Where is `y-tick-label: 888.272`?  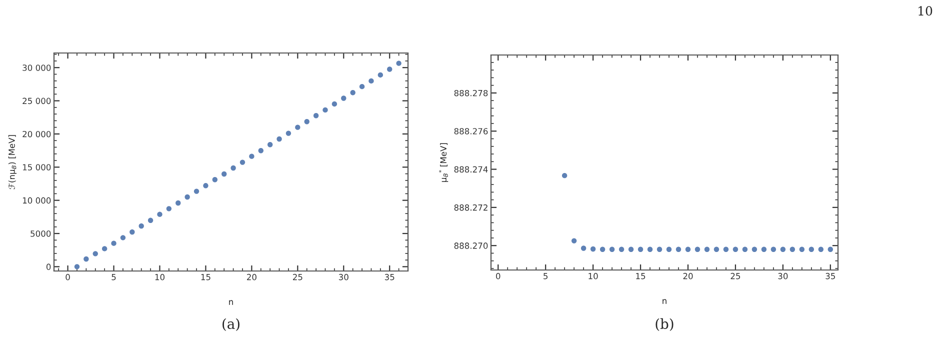 y-tick-label: 888.272 is located at coordinates (471, 207).